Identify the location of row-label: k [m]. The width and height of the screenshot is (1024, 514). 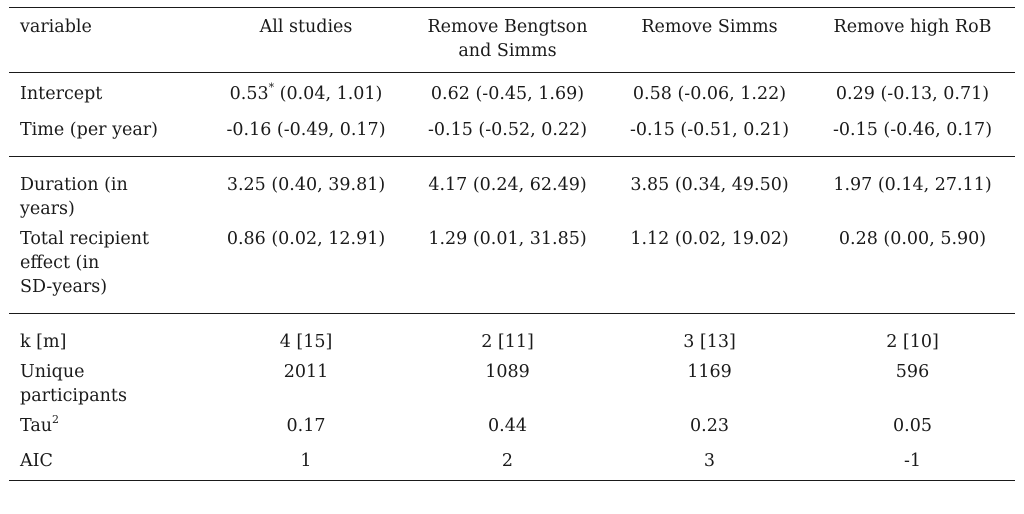
(43, 342).